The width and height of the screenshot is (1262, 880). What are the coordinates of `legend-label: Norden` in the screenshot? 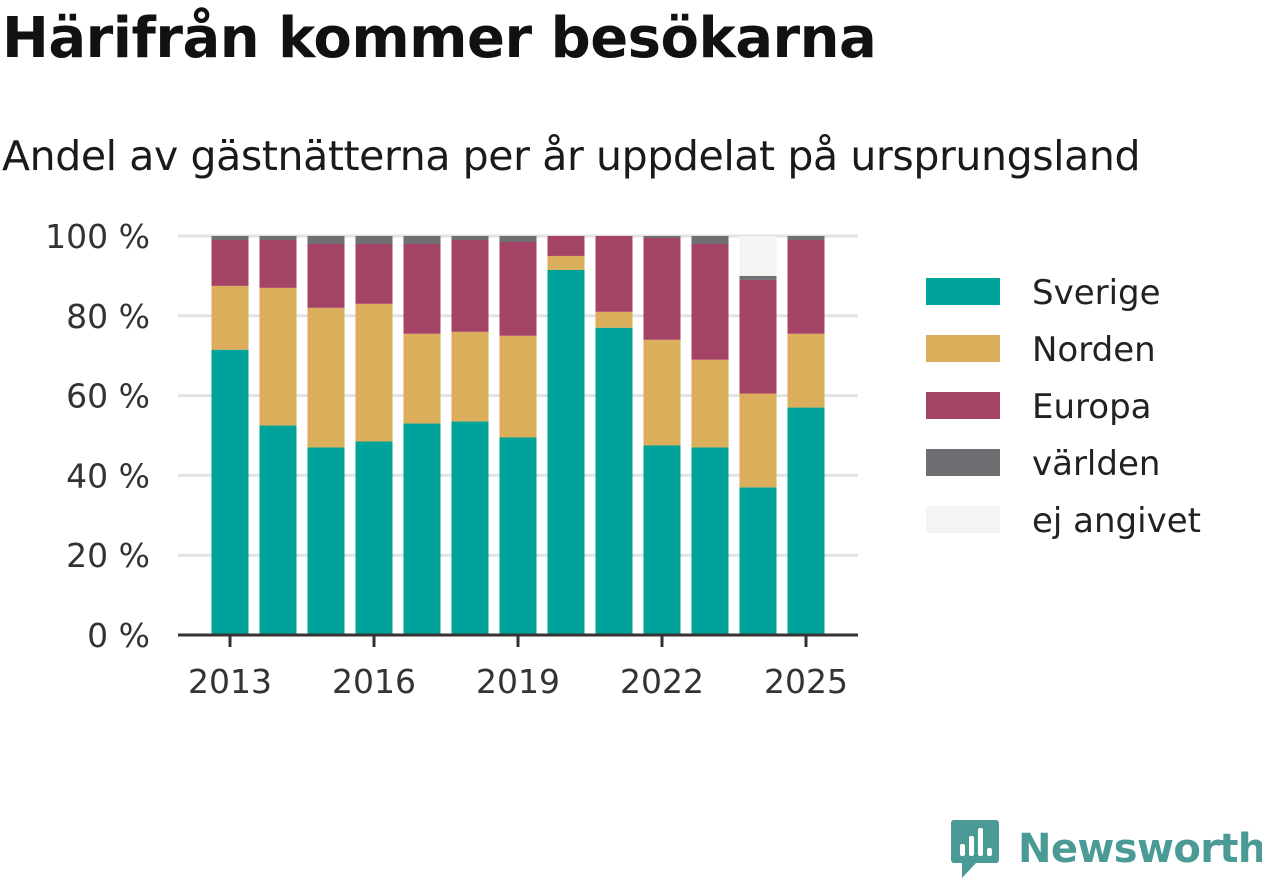 It's located at (1094, 350).